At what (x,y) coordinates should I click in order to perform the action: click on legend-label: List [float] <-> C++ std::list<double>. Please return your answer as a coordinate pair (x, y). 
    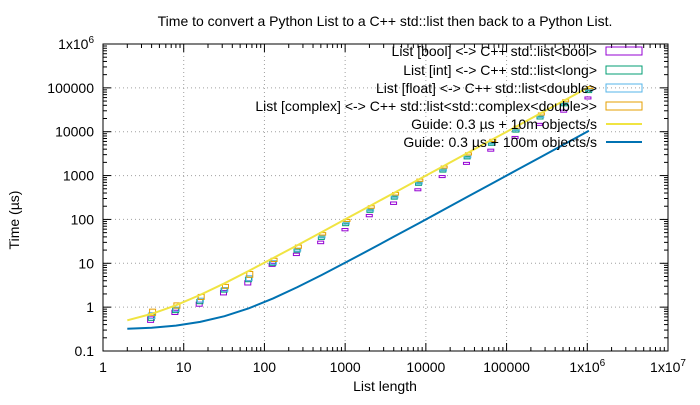
    Looking at the image, I should click on (486, 88).